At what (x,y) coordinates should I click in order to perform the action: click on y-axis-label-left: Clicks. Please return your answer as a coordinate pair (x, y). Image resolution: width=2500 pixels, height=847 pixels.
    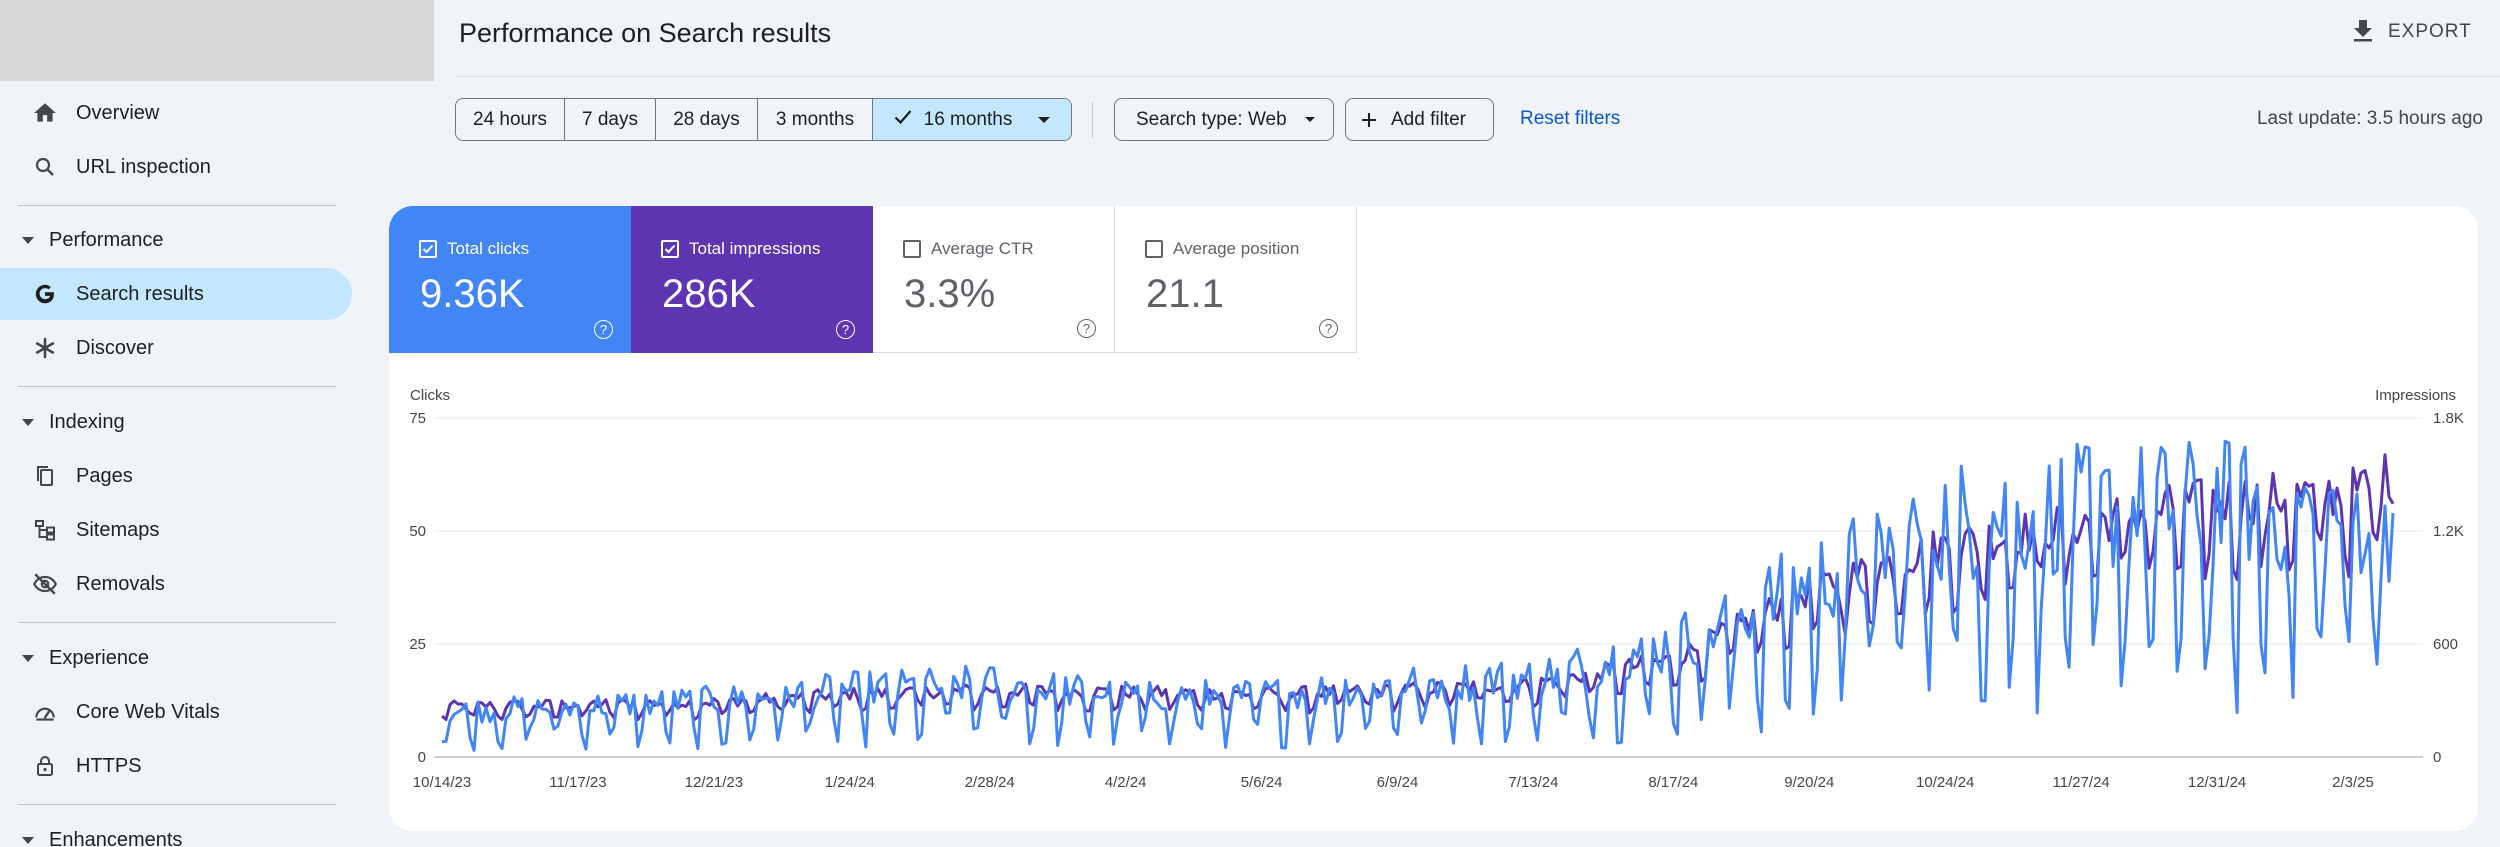
    Looking at the image, I should click on (430, 395).